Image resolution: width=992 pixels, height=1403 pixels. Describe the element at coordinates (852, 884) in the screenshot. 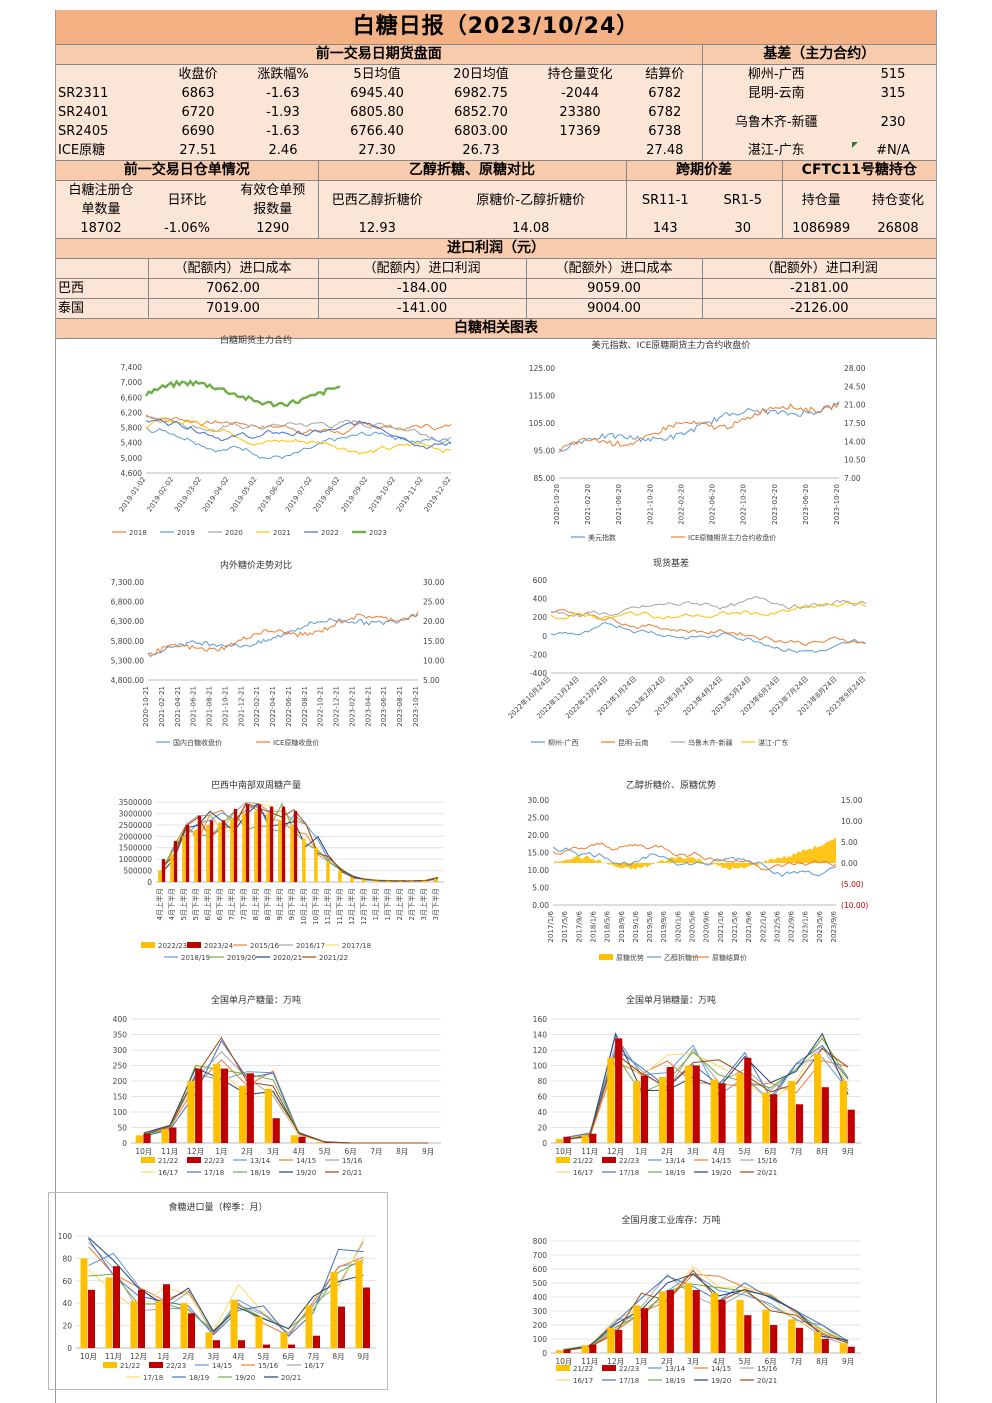

I see `y2-tick-label: (5.00)` at that location.